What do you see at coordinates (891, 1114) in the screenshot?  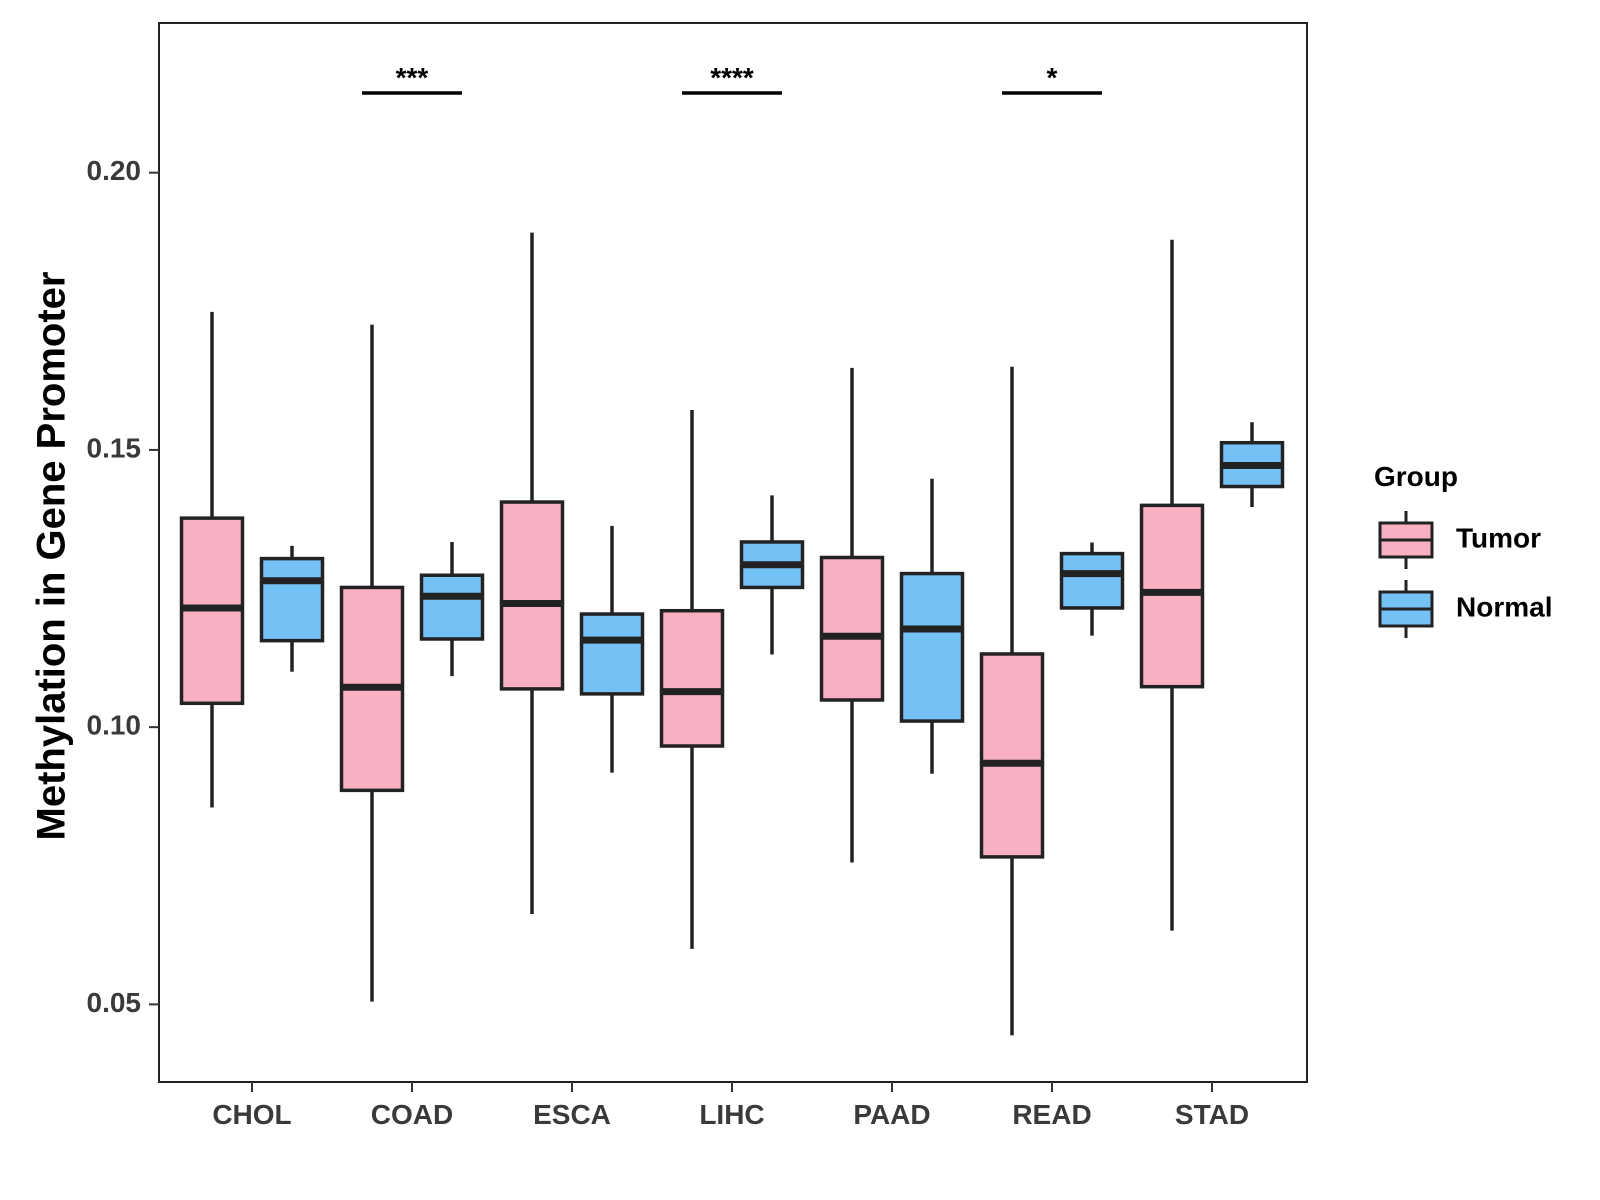 I see `x-tick-label: PAAD` at bounding box center [891, 1114].